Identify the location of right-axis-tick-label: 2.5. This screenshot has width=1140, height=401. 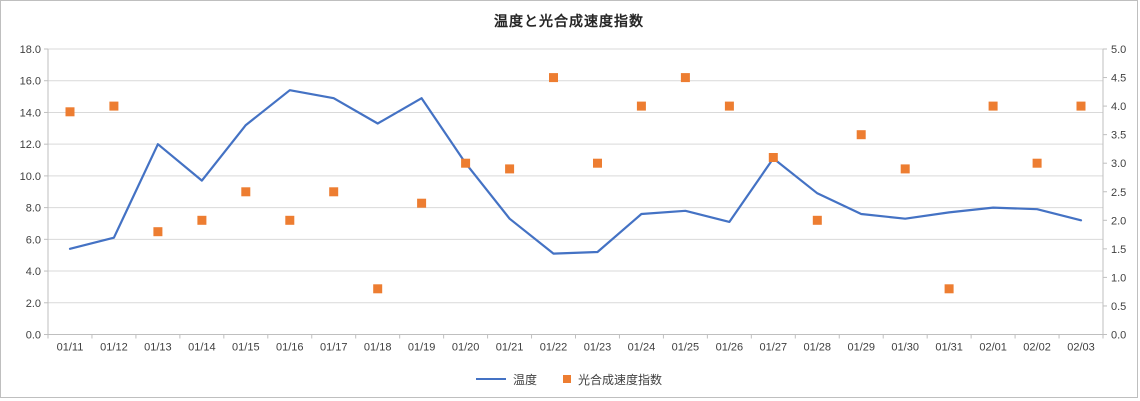
(1118, 193).